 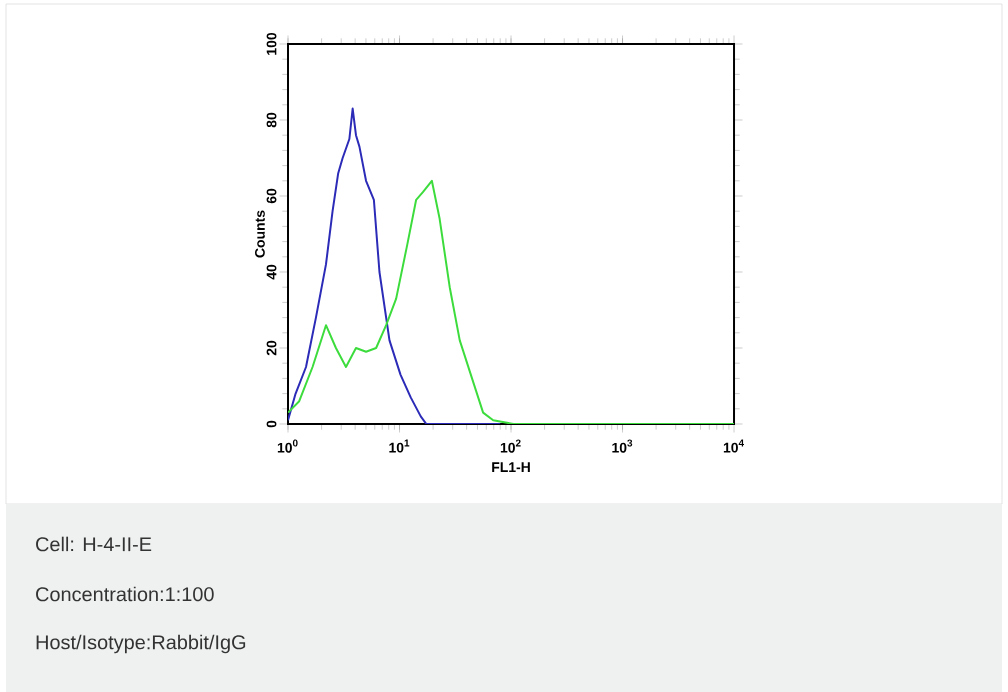 I want to click on text: Host/Isotype:Rabbit/IgG, so click(x=141, y=644).